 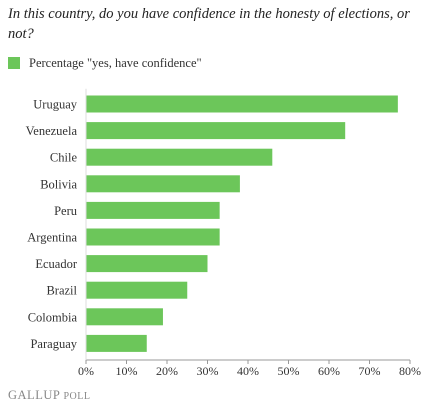 I want to click on x-tick-label: 30%, so click(x=208, y=371).